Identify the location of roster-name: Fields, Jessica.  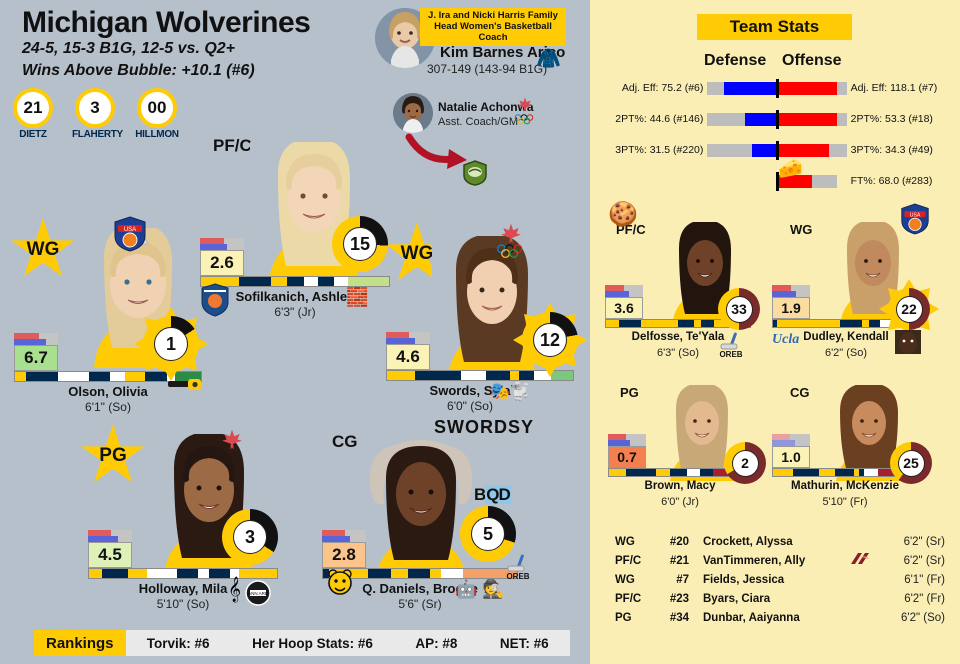
(744, 579).